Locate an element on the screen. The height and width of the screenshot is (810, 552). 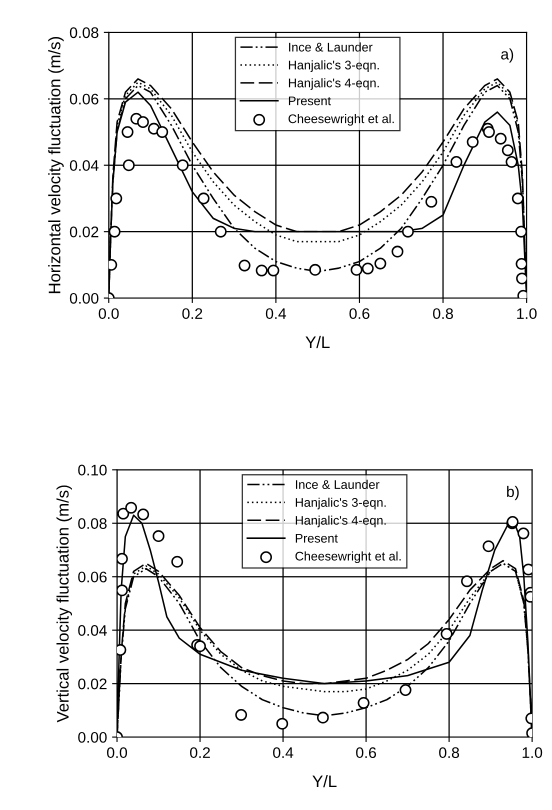
y-tick-label: 0.10 is located at coordinates (92, 470).